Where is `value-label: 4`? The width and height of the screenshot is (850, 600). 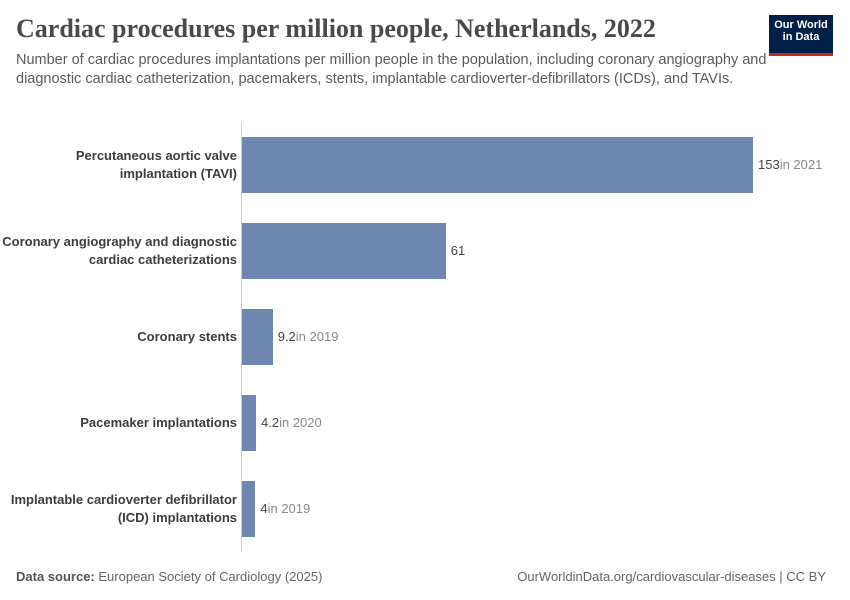
value-label: 4 is located at coordinates (264, 508).